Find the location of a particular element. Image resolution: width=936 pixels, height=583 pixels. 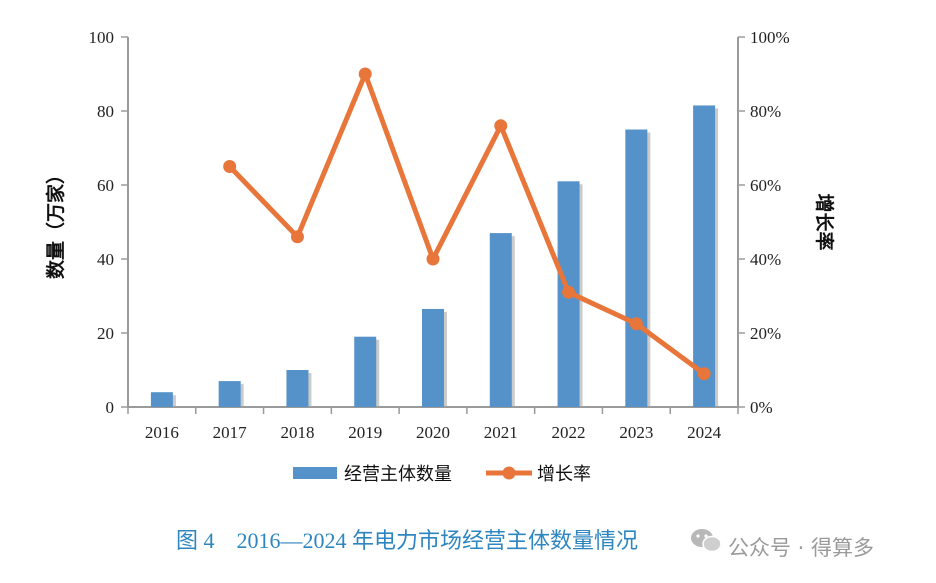

y-tick-label: 40 is located at coordinates (105, 259).